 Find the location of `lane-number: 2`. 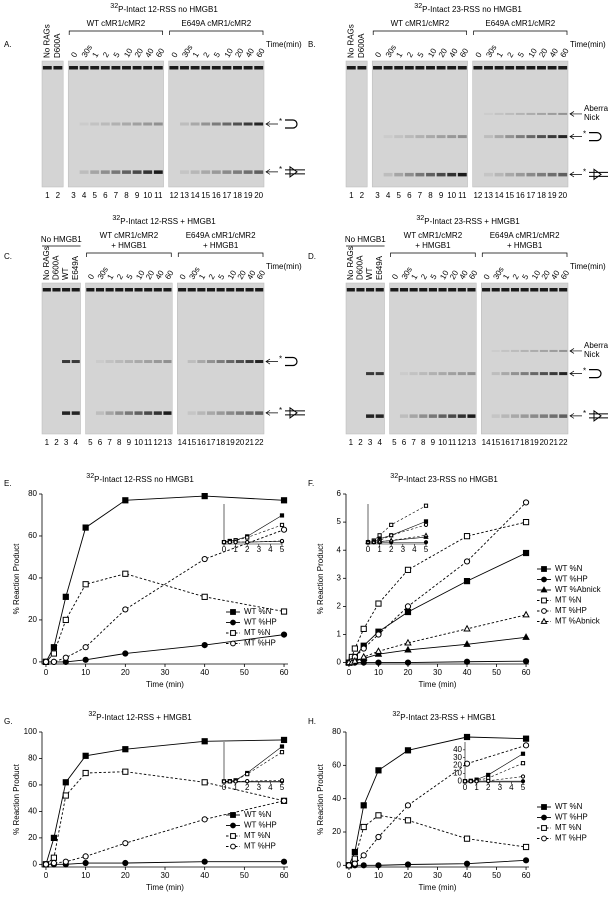

lane-number: 2 is located at coordinates (56, 442).